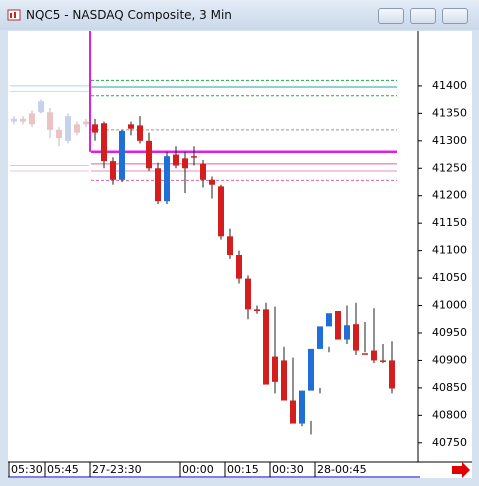 This screenshot has height=486, width=479. I want to click on y-tick-label: 40900, so click(449, 359).